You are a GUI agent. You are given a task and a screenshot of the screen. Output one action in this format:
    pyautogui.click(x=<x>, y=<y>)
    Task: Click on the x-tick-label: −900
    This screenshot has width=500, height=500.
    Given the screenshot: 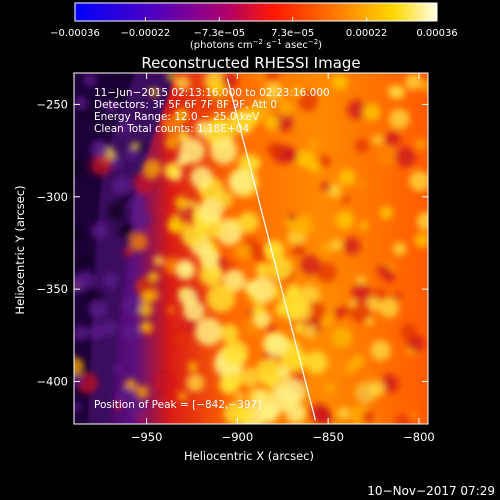 What is the action you would take?
    pyautogui.click(x=238, y=437)
    